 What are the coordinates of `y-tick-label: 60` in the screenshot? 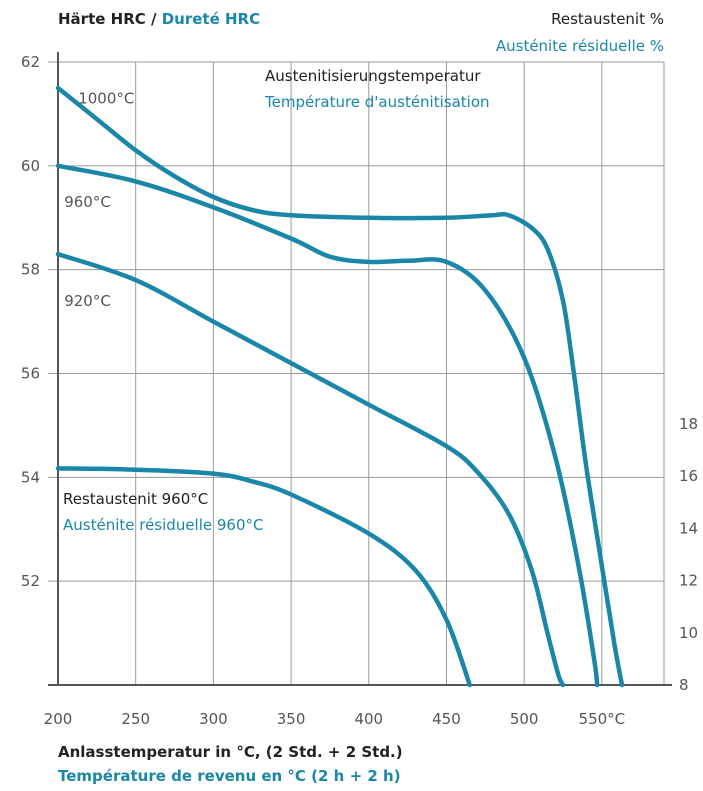 It's located at (30, 166).